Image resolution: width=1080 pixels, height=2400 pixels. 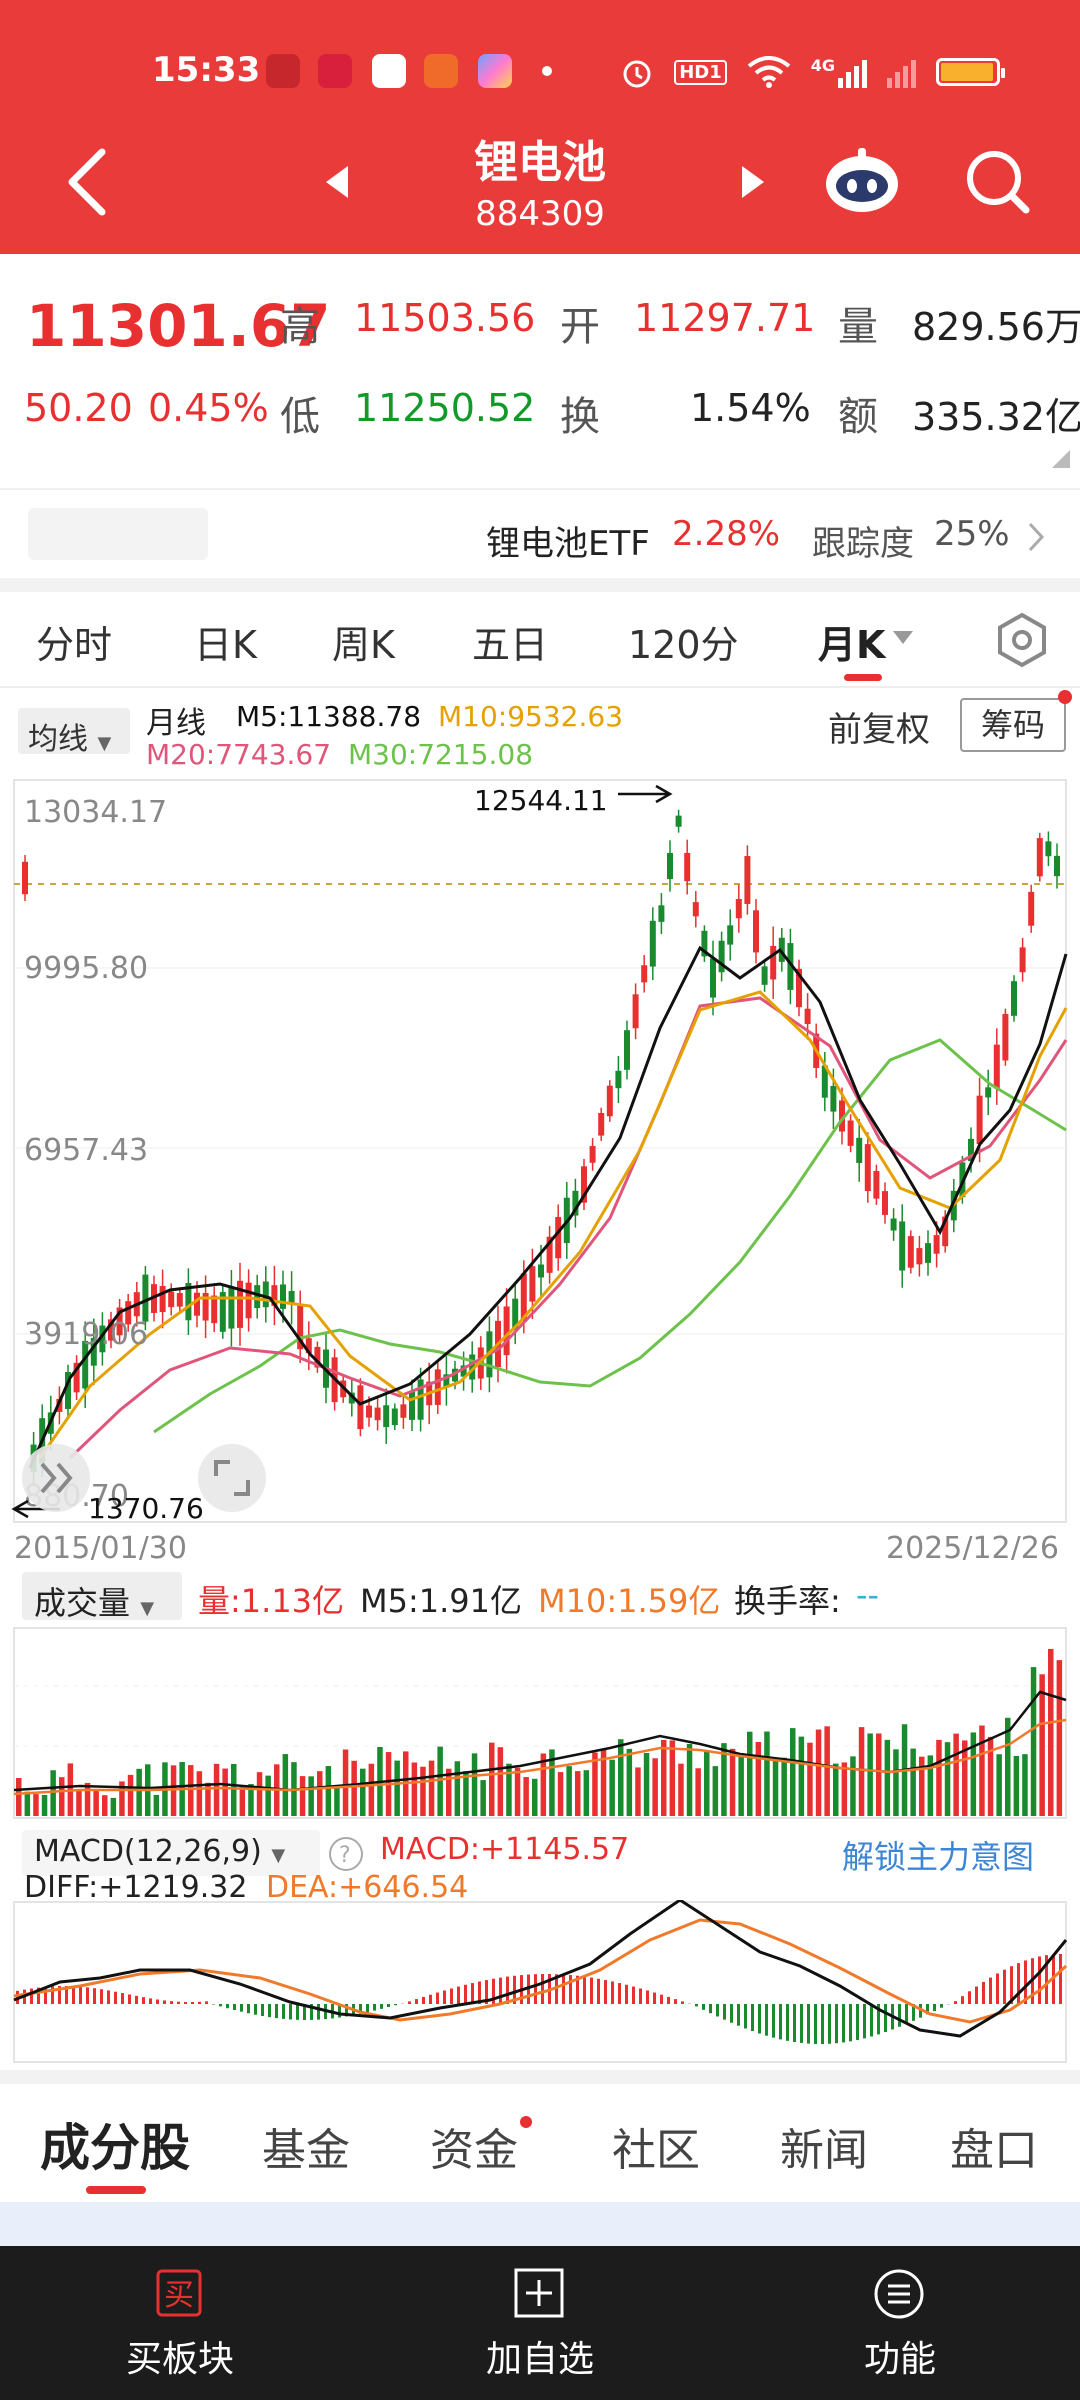 I want to click on expand-quote-icon, so click(x=1061, y=459).